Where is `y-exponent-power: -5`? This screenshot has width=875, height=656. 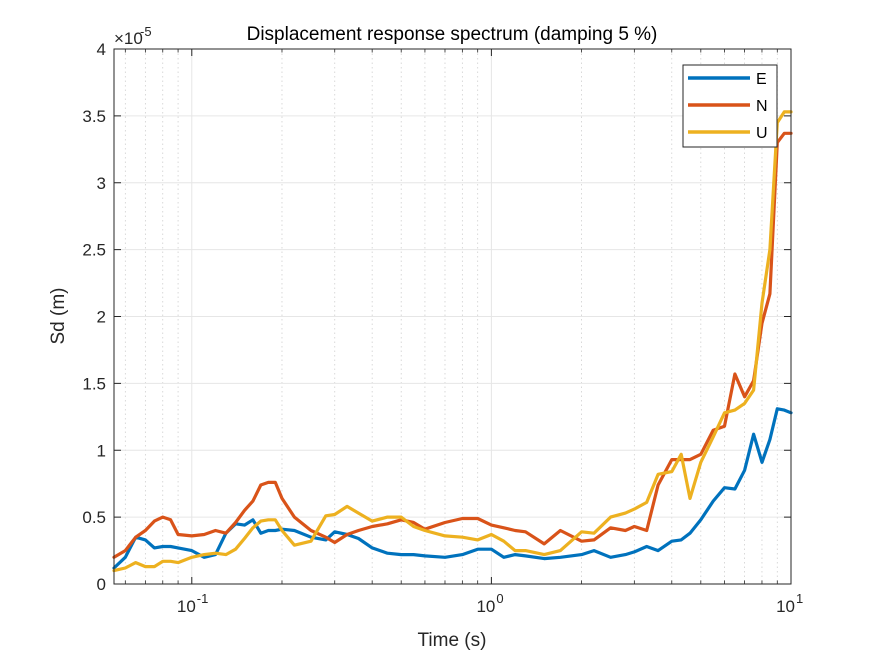
y-exponent-power: -5 is located at coordinates (146, 31).